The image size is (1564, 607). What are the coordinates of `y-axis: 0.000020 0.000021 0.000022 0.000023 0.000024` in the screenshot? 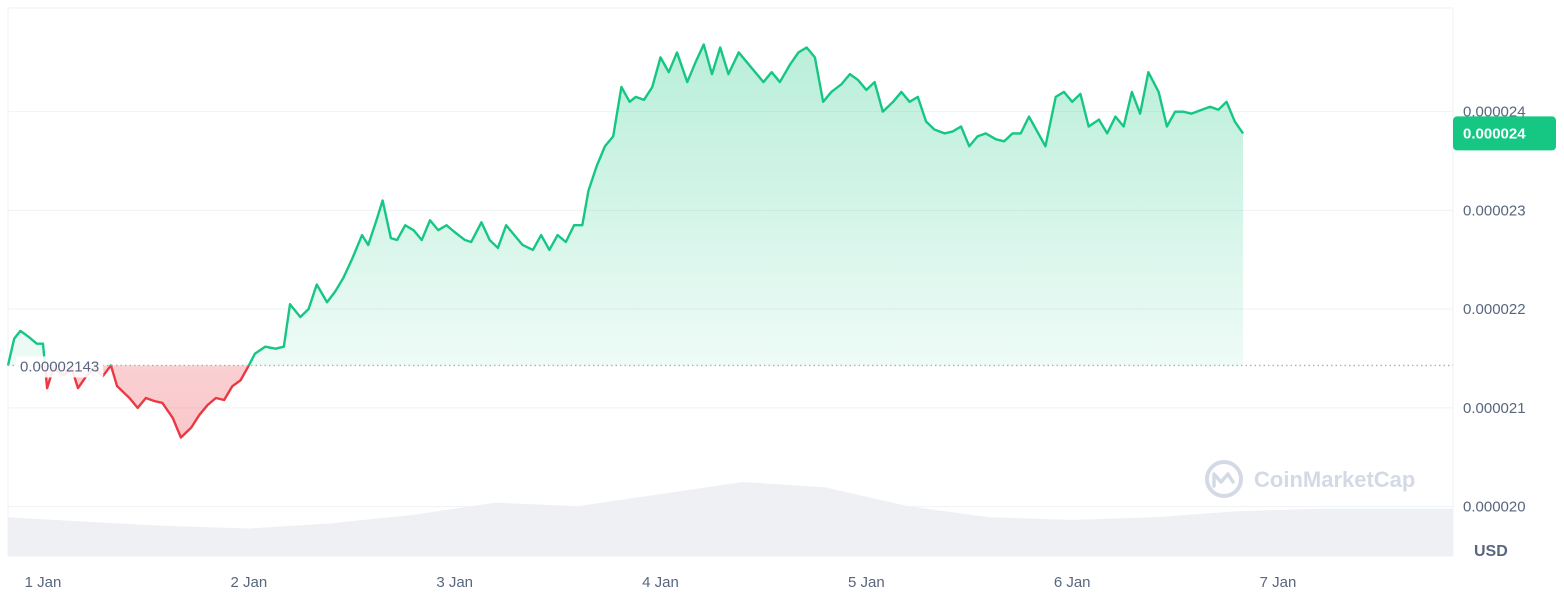 It's located at (1494, 310).